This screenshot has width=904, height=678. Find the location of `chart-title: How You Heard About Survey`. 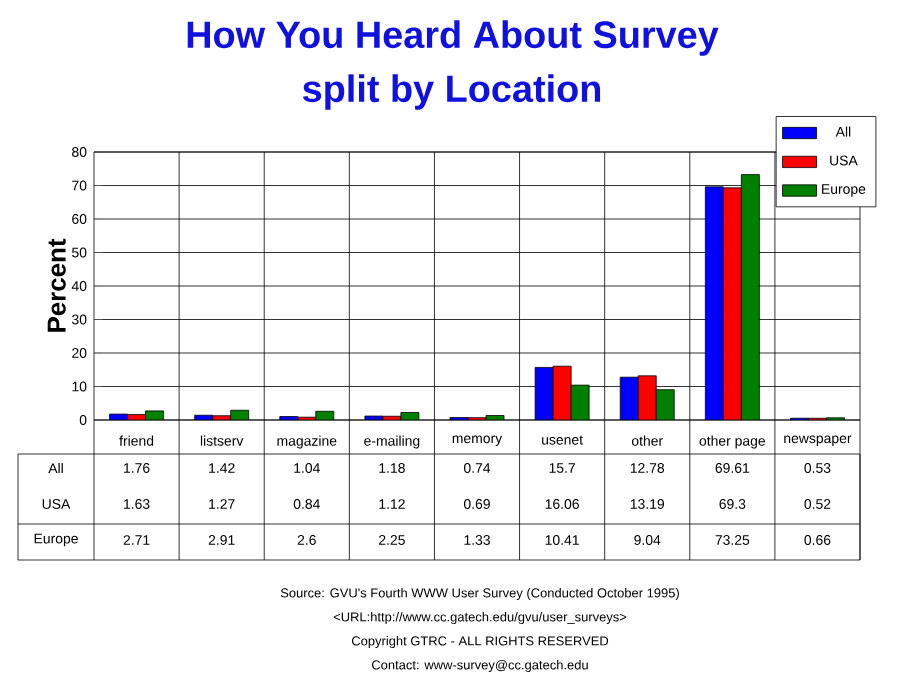

chart-title: How You Heard About Survey is located at coordinates (453, 38).